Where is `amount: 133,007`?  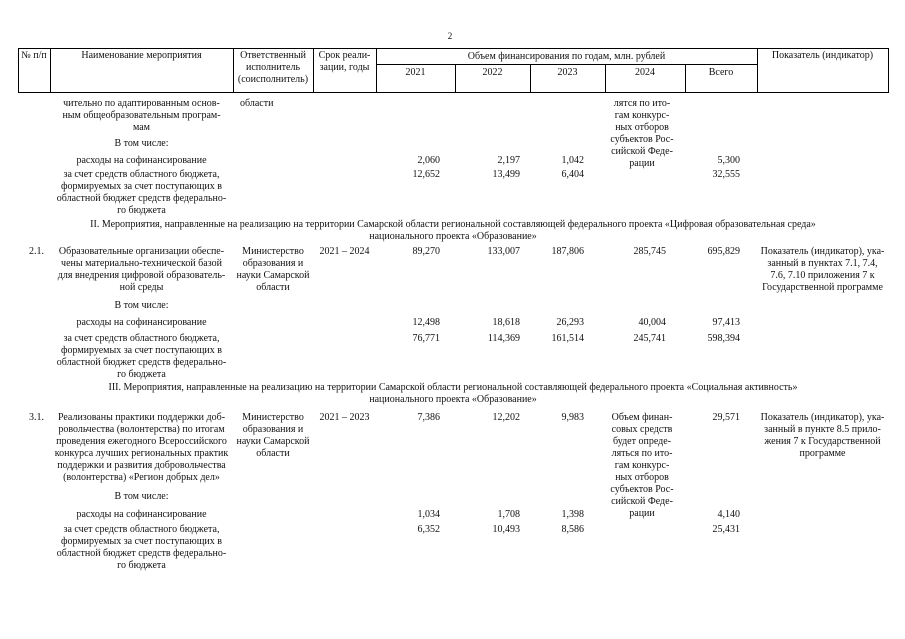
amount: 133,007 is located at coordinates (504, 251).